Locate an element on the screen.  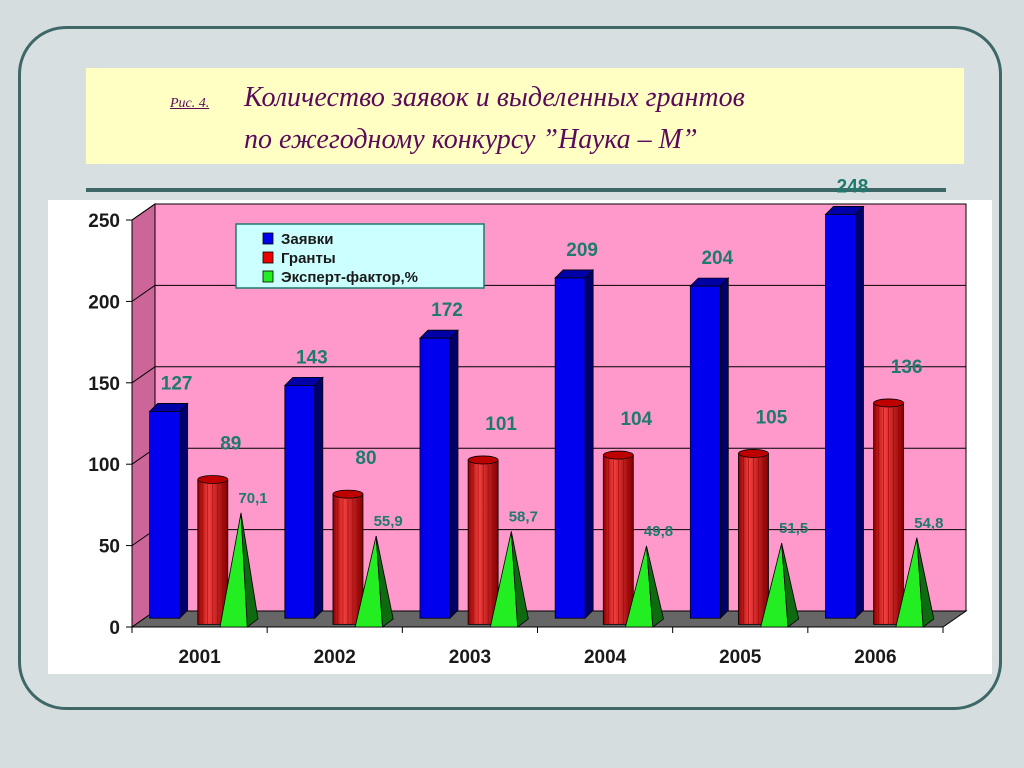
x-tick-label: 2005 is located at coordinates (740, 657).